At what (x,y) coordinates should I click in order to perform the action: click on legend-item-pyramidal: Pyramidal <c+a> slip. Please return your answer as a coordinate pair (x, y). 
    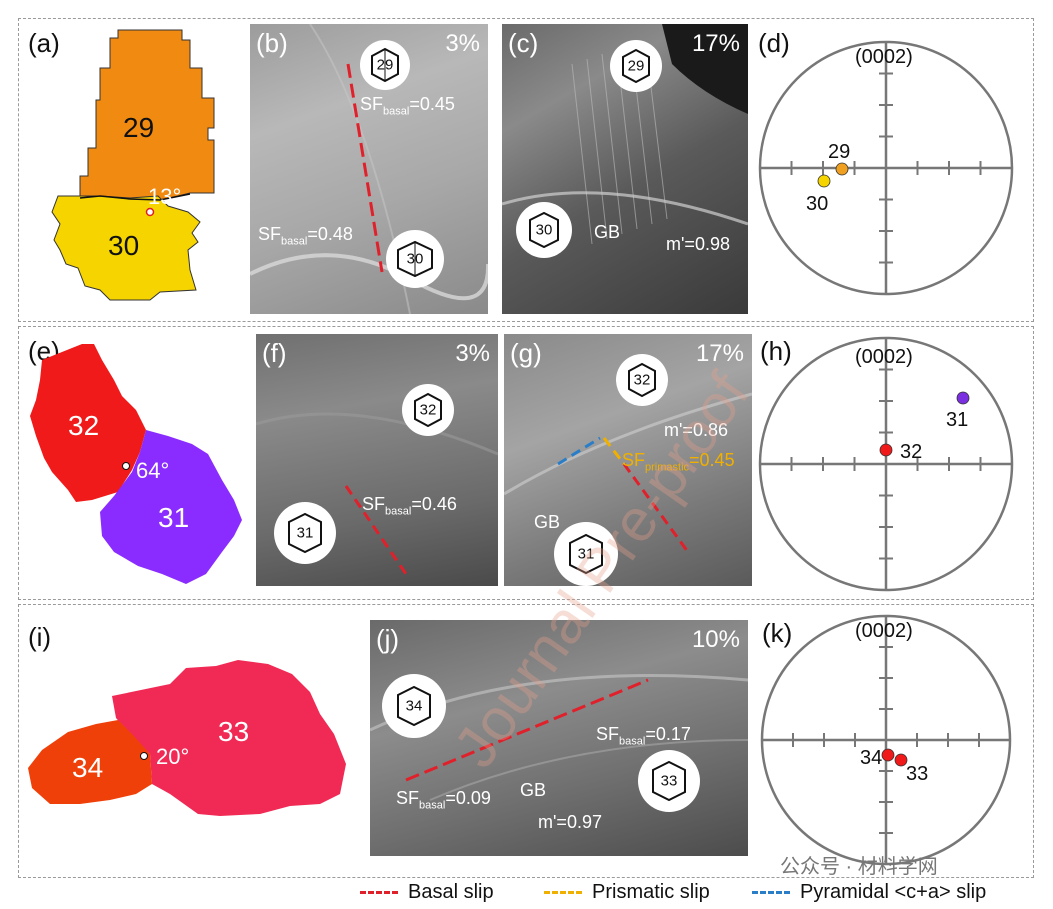
    Looking at the image, I should click on (869, 892).